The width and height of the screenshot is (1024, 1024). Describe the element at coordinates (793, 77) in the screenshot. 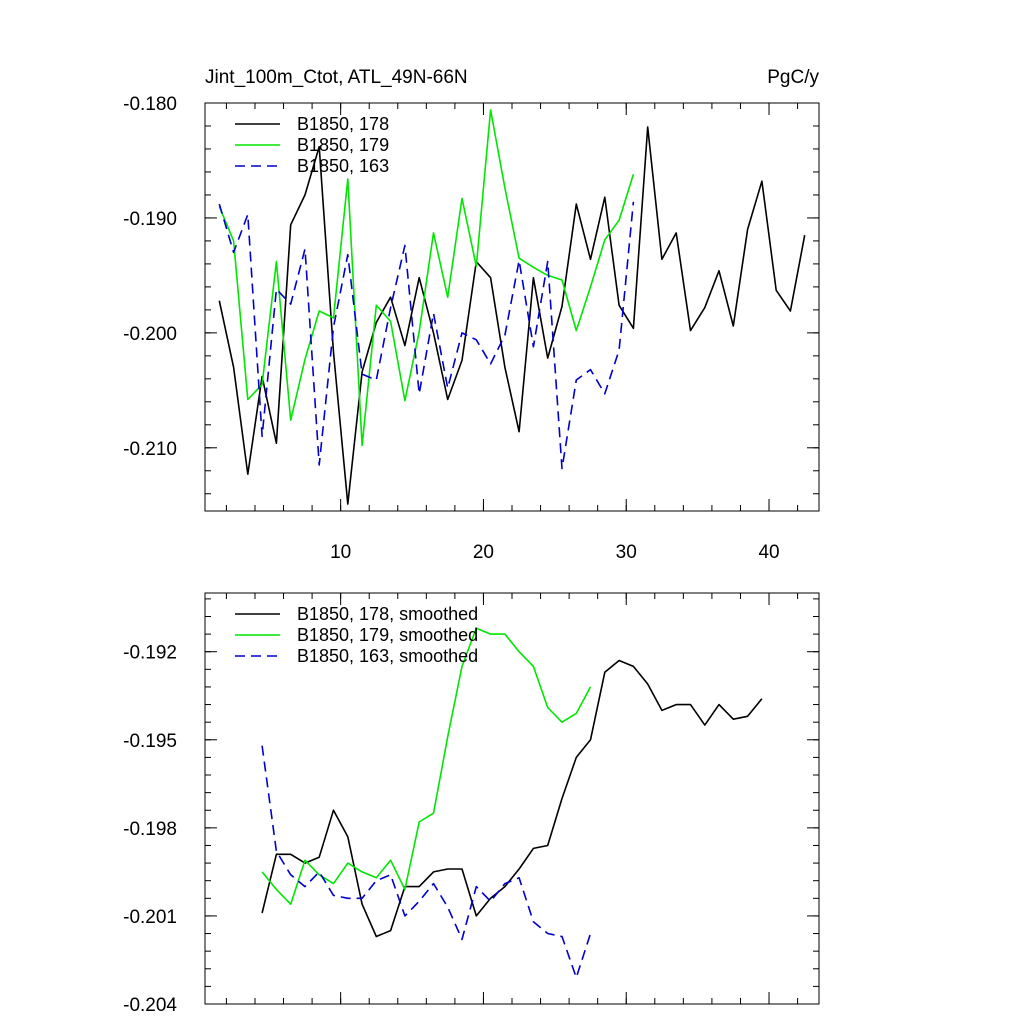

I see `chart-units: PgC/y` at that location.